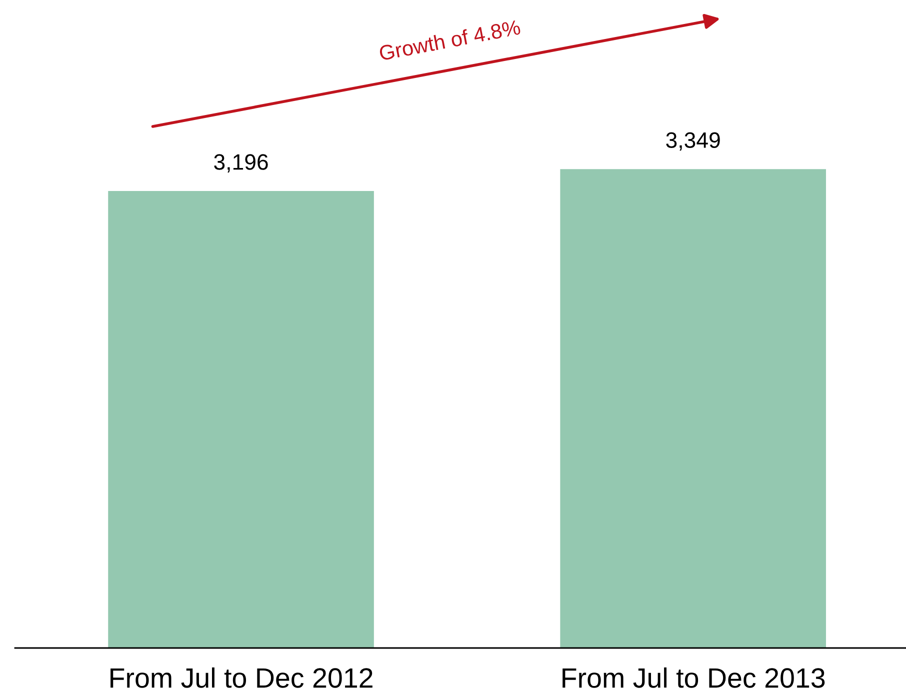 This screenshot has height=699, width=906. Describe the element at coordinates (241, 677) in the screenshot. I see `x-tick-label: From Jul to Dec 2012` at that location.